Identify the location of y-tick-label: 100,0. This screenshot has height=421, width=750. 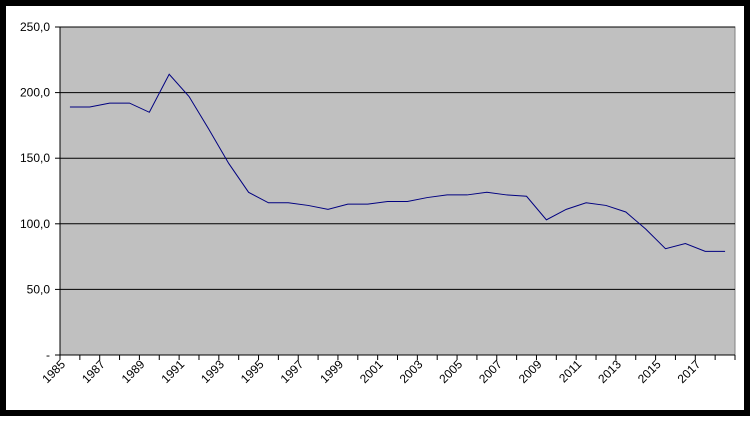
(35, 224).